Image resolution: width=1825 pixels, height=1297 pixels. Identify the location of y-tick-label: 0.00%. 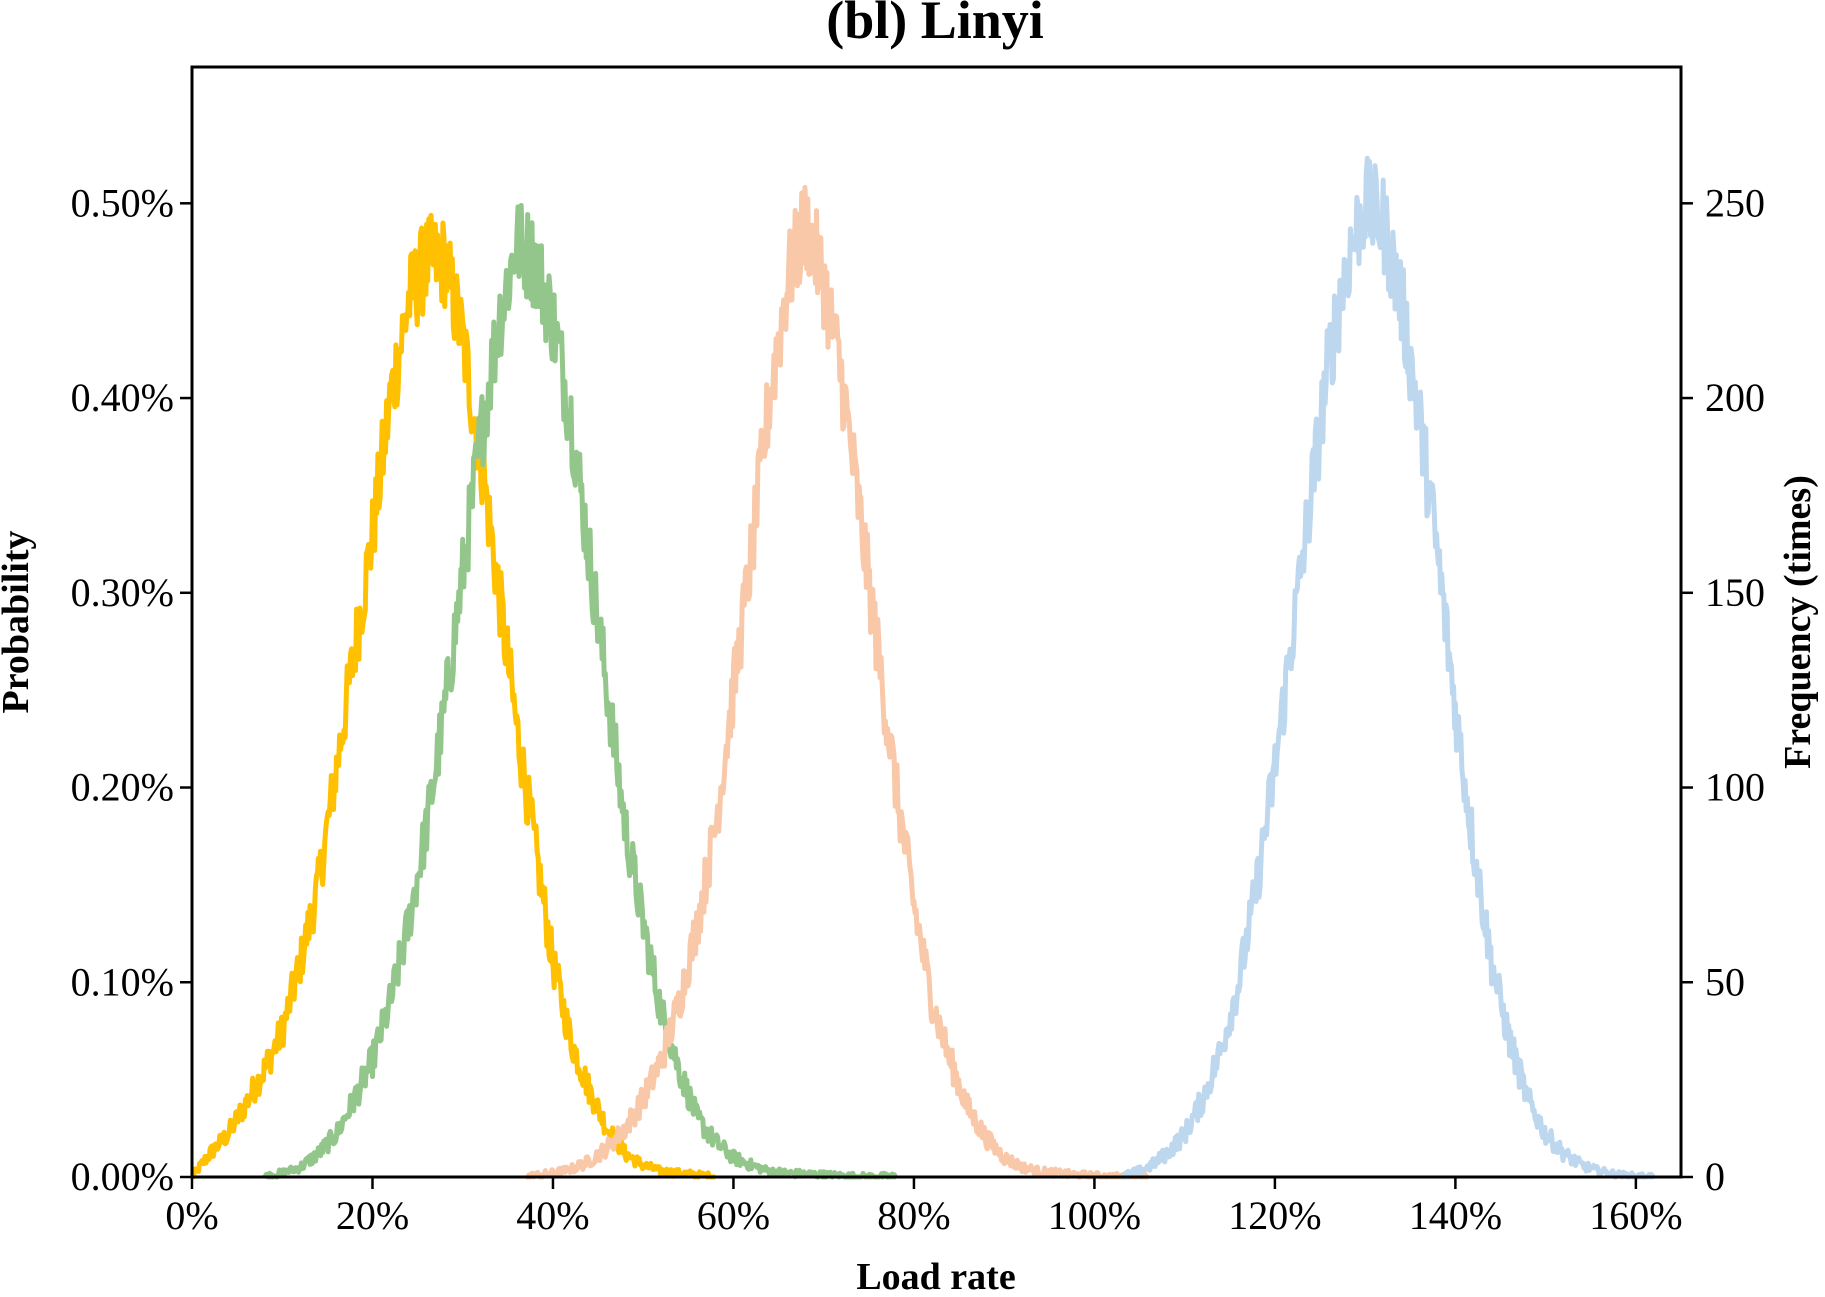
(122, 1176).